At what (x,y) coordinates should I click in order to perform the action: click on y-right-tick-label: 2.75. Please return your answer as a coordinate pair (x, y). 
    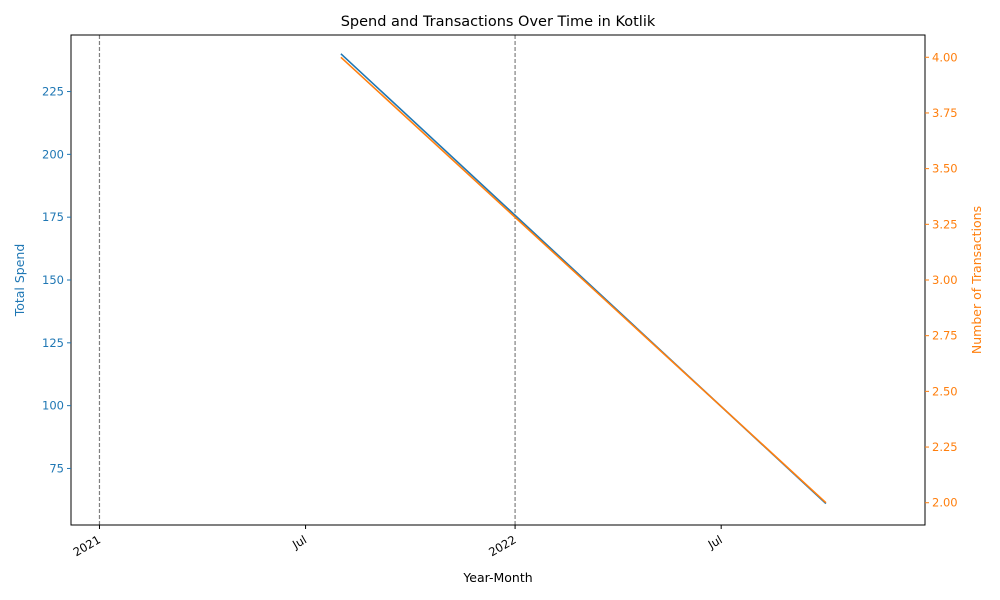
    Looking at the image, I should click on (945, 336).